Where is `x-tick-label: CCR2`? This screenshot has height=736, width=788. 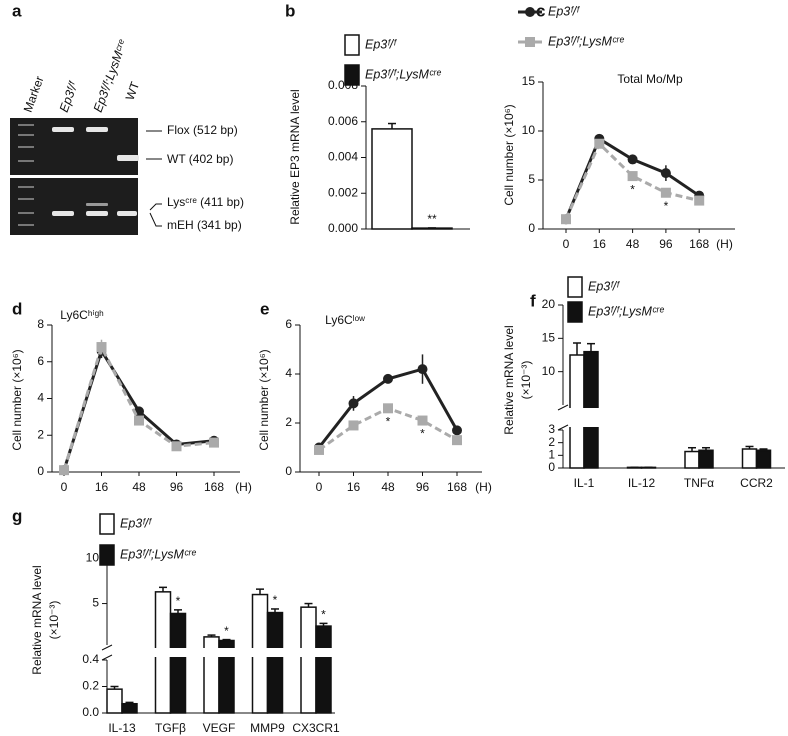
x-tick-label: CCR2 is located at coordinates (756, 483).